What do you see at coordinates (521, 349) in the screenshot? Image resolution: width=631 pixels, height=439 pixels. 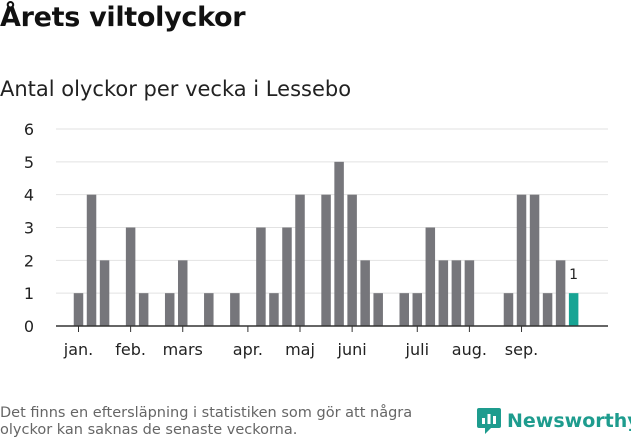 I see `x-tick-label: sep.` at bounding box center [521, 349].